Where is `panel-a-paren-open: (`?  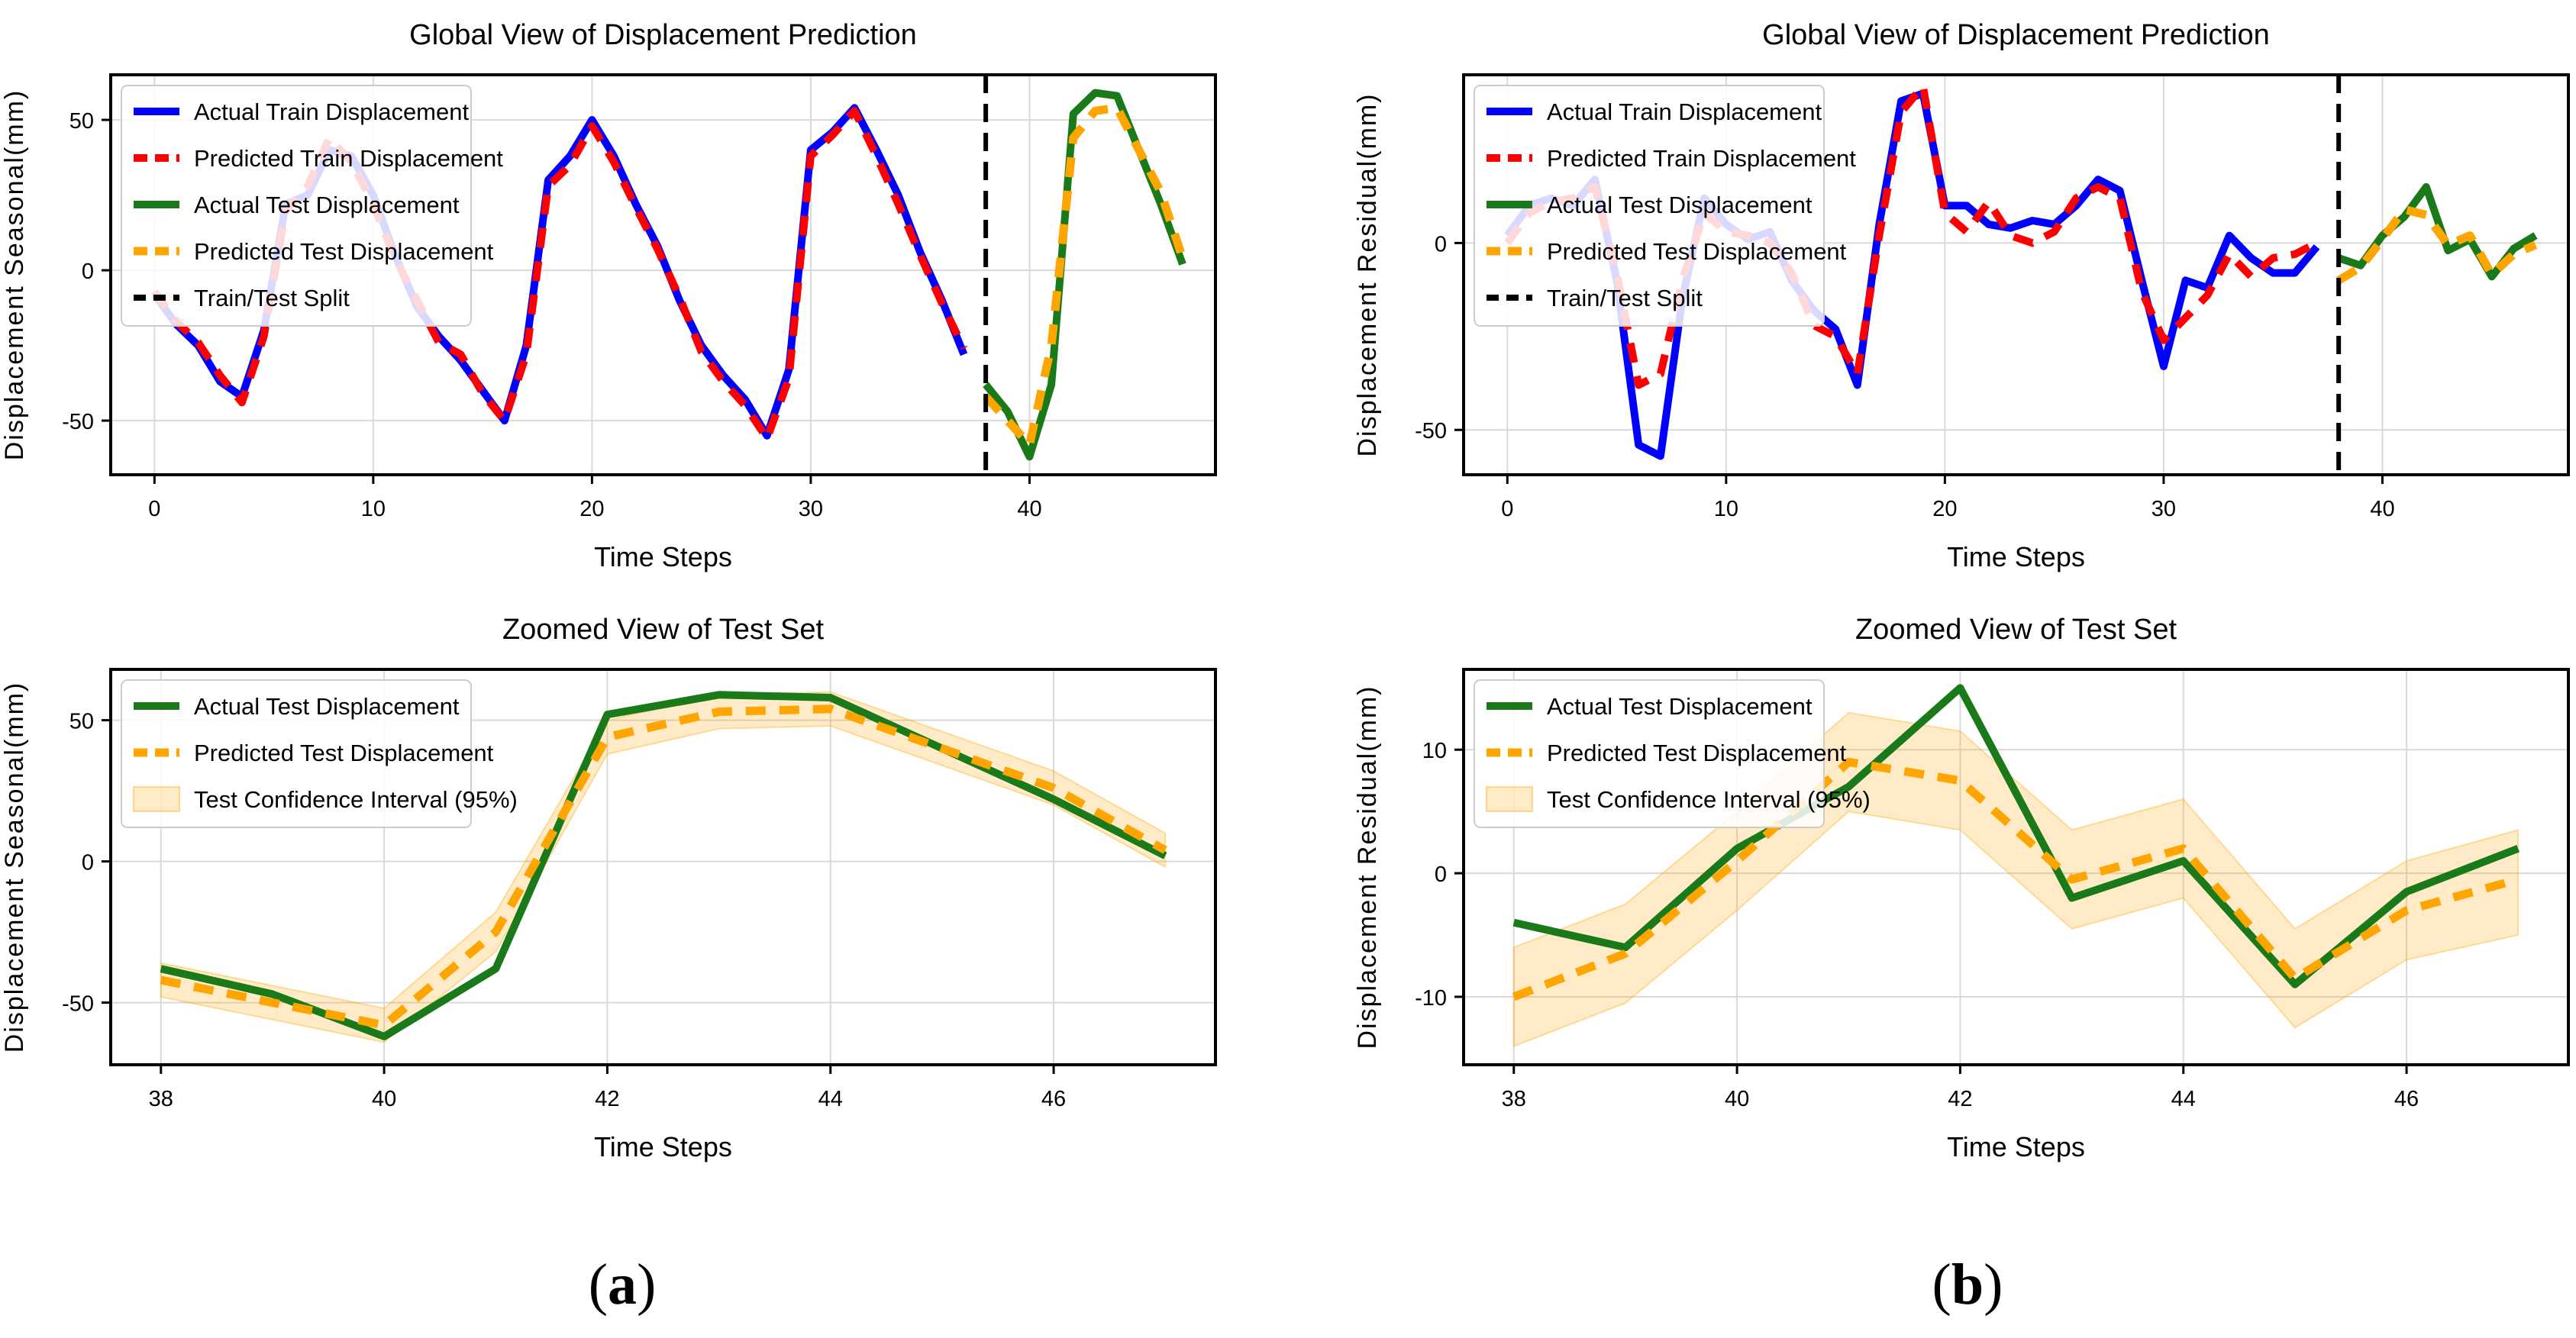 panel-a-paren-open: ( is located at coordinates (598, 1285).